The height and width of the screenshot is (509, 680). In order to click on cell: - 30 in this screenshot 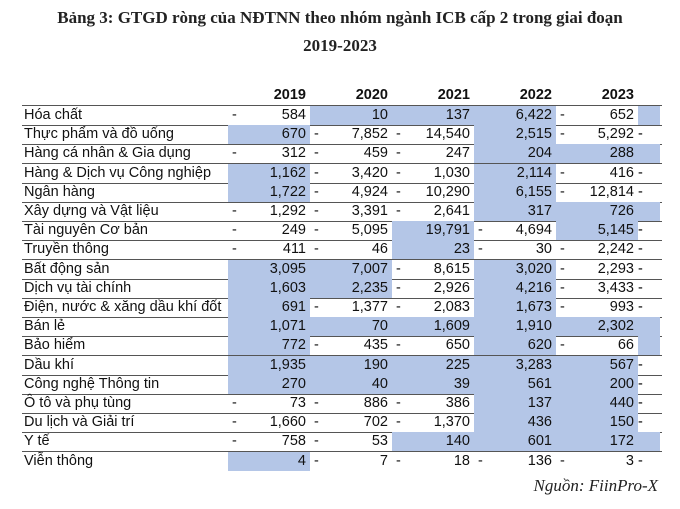, I will do `click(515, 249)`.